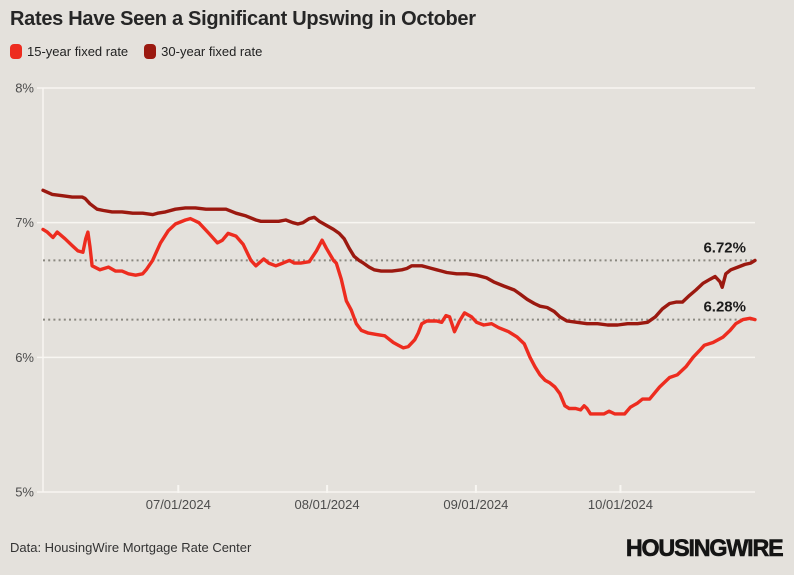 The image size is (794, 575). I want to click on legend-item-30-year: 30-year fixed rate, so click(203, 51).